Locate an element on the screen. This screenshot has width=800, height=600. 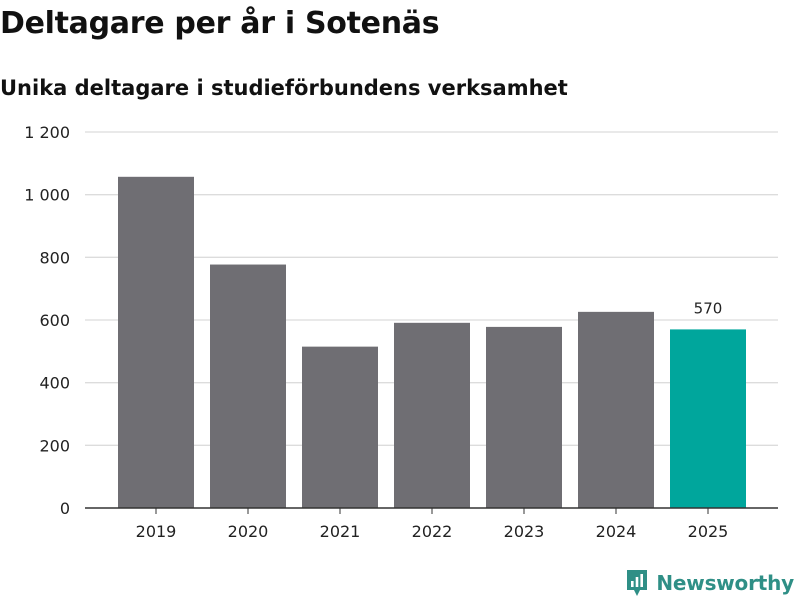
bar-2024 is located at coordinates (616, 409).